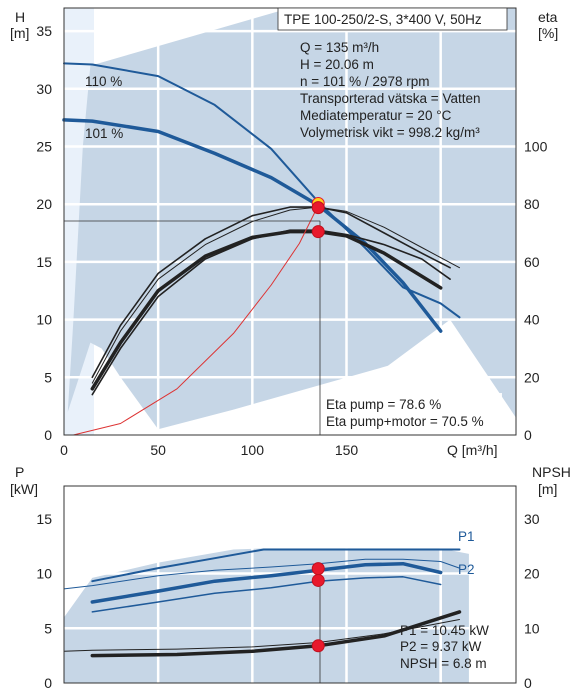  Describe the element at coordinates (44, 89) in the screenshot. I see `y-left-tick-label: 30` at that location.